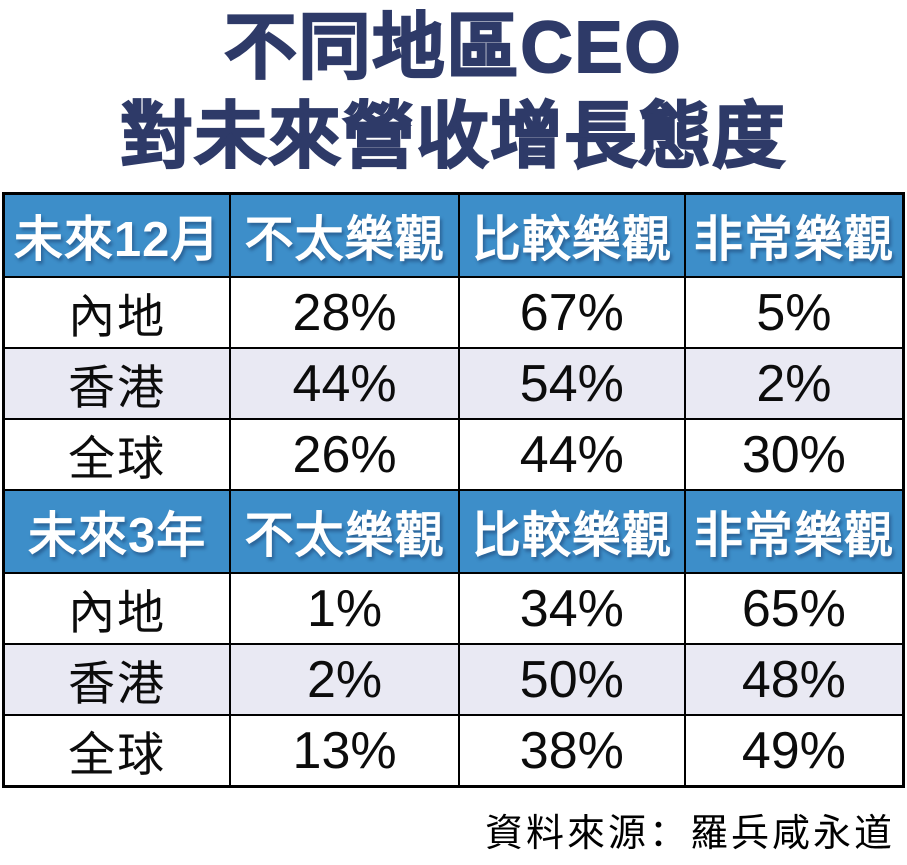 This screenshot has height=865, width=907. What do you see at coordinates (689, 833) in the screenshot?
I see `data-source-credit: 資料來源：羅兵咸永道` at bounding box center [689, 833].